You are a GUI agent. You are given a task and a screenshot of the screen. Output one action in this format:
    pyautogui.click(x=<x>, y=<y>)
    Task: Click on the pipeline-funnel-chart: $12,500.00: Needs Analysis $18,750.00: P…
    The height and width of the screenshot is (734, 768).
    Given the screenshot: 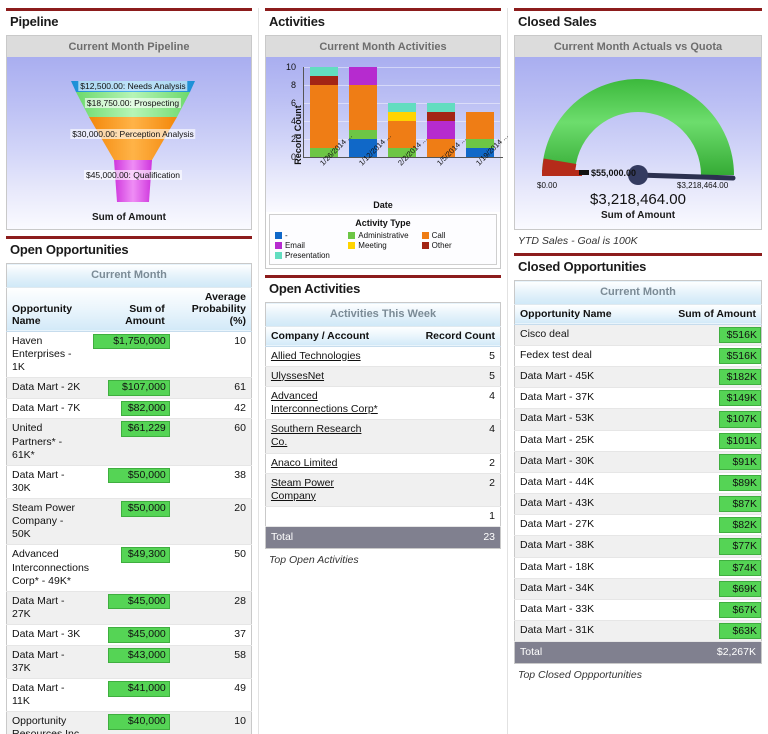 What is the action you would take?
    pyautogui.click(x=129, y=143)
    